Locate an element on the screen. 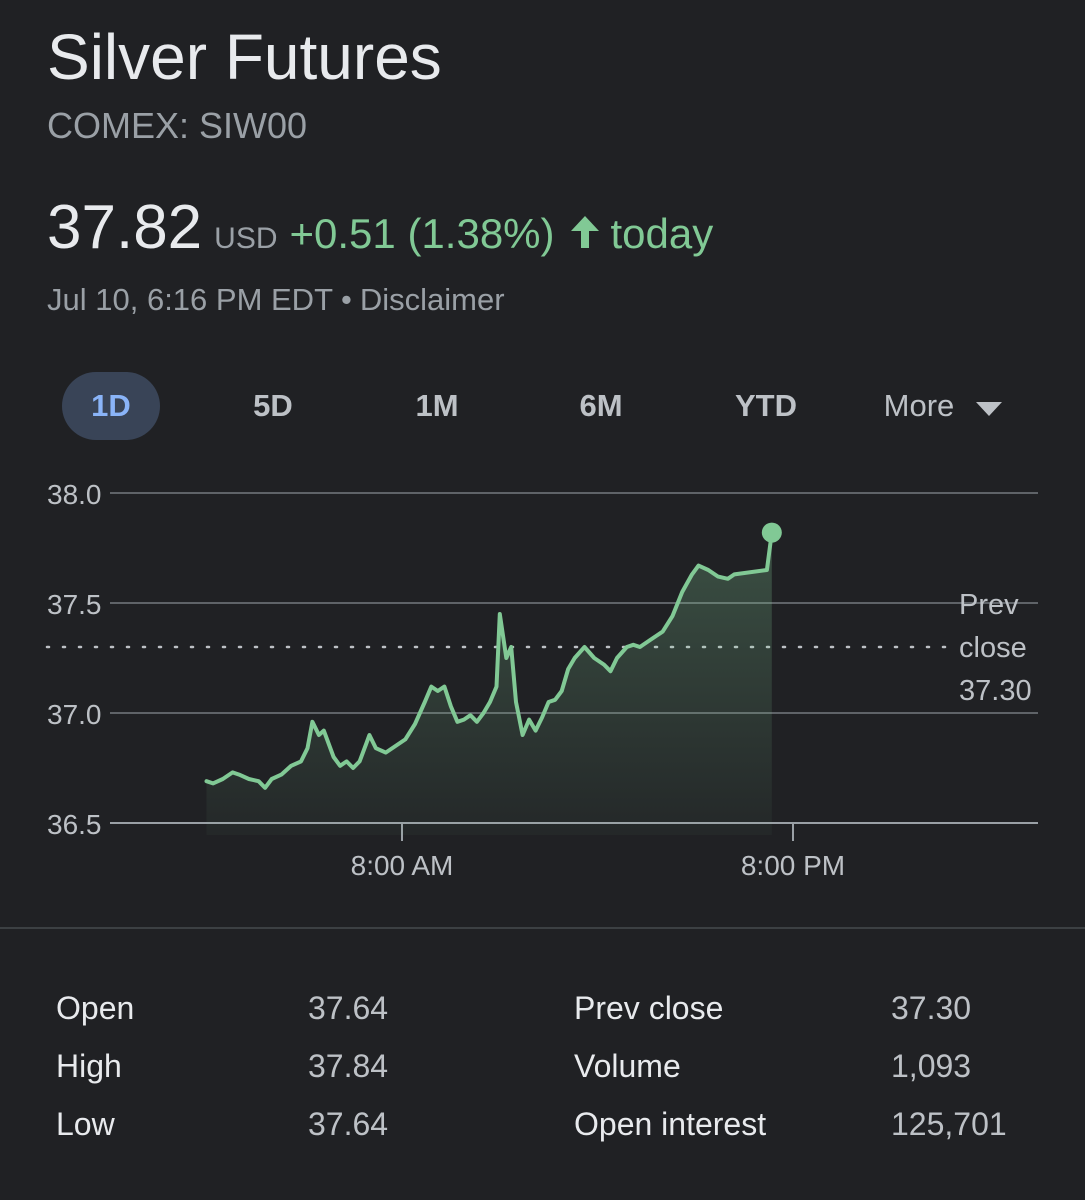  stat-value-volume: 1,093 is located at coordinates (931, 1066).